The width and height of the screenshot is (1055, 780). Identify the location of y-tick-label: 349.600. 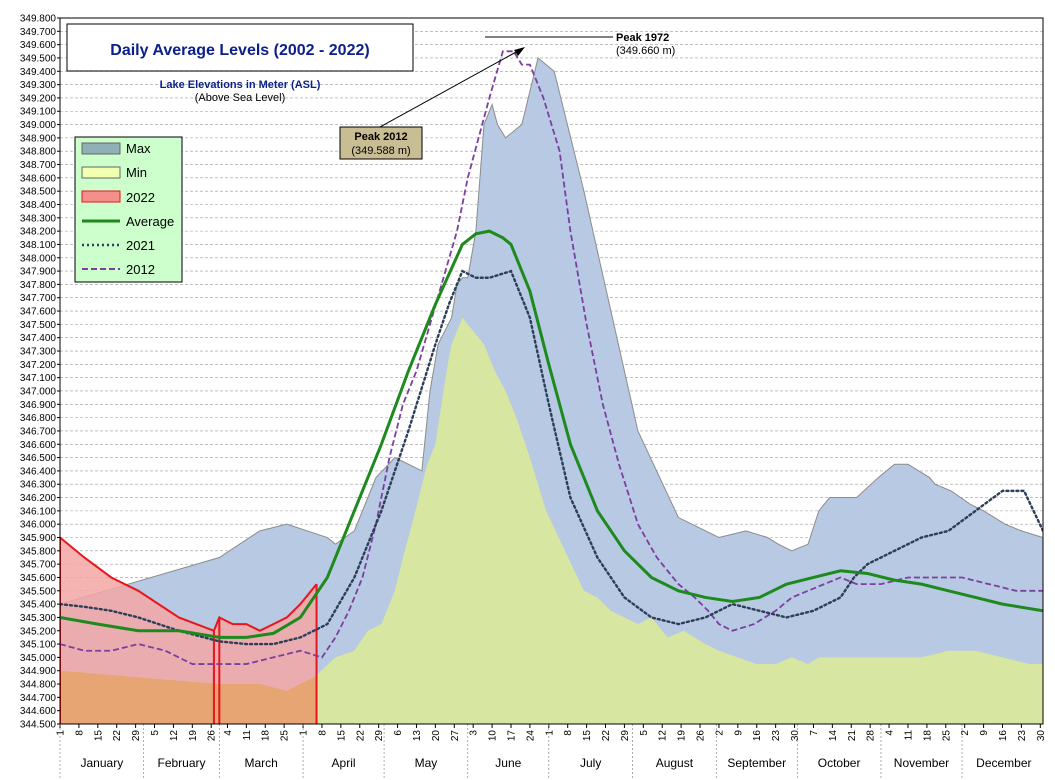
(38, 45).